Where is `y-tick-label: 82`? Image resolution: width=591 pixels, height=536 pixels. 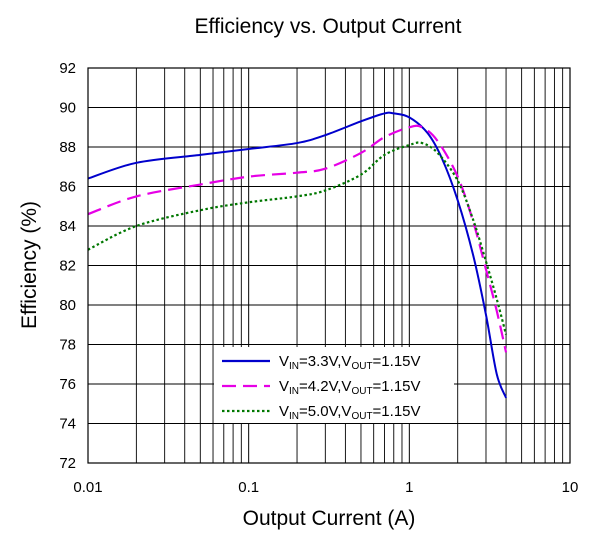
y-tick-label: 82 is located at coordinates (67, 266).